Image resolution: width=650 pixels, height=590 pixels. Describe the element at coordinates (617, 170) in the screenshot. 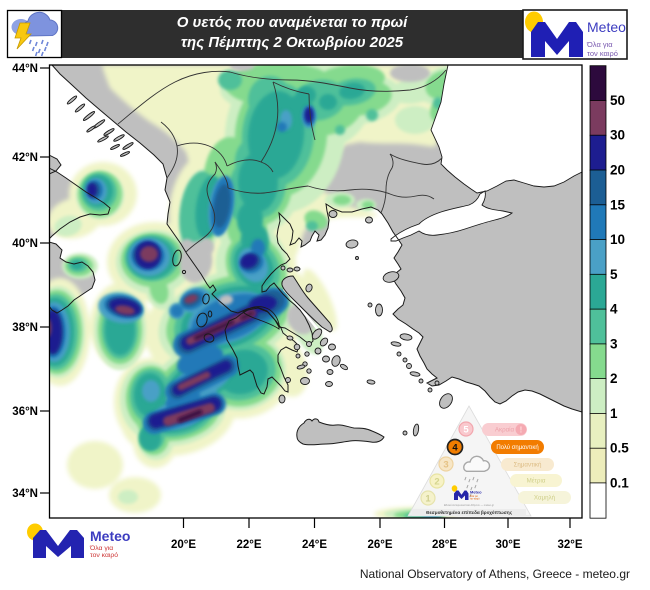

I see `svg-text: 20` at that location.